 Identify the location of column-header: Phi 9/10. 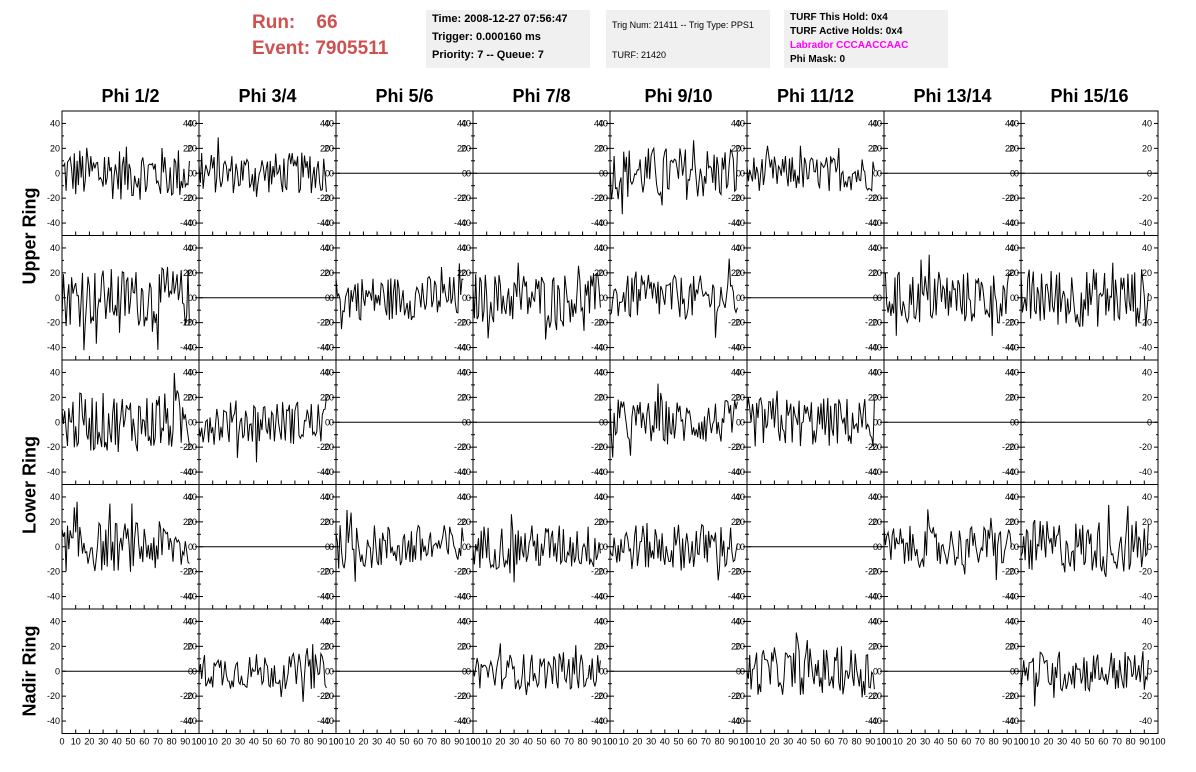
(678, 96).